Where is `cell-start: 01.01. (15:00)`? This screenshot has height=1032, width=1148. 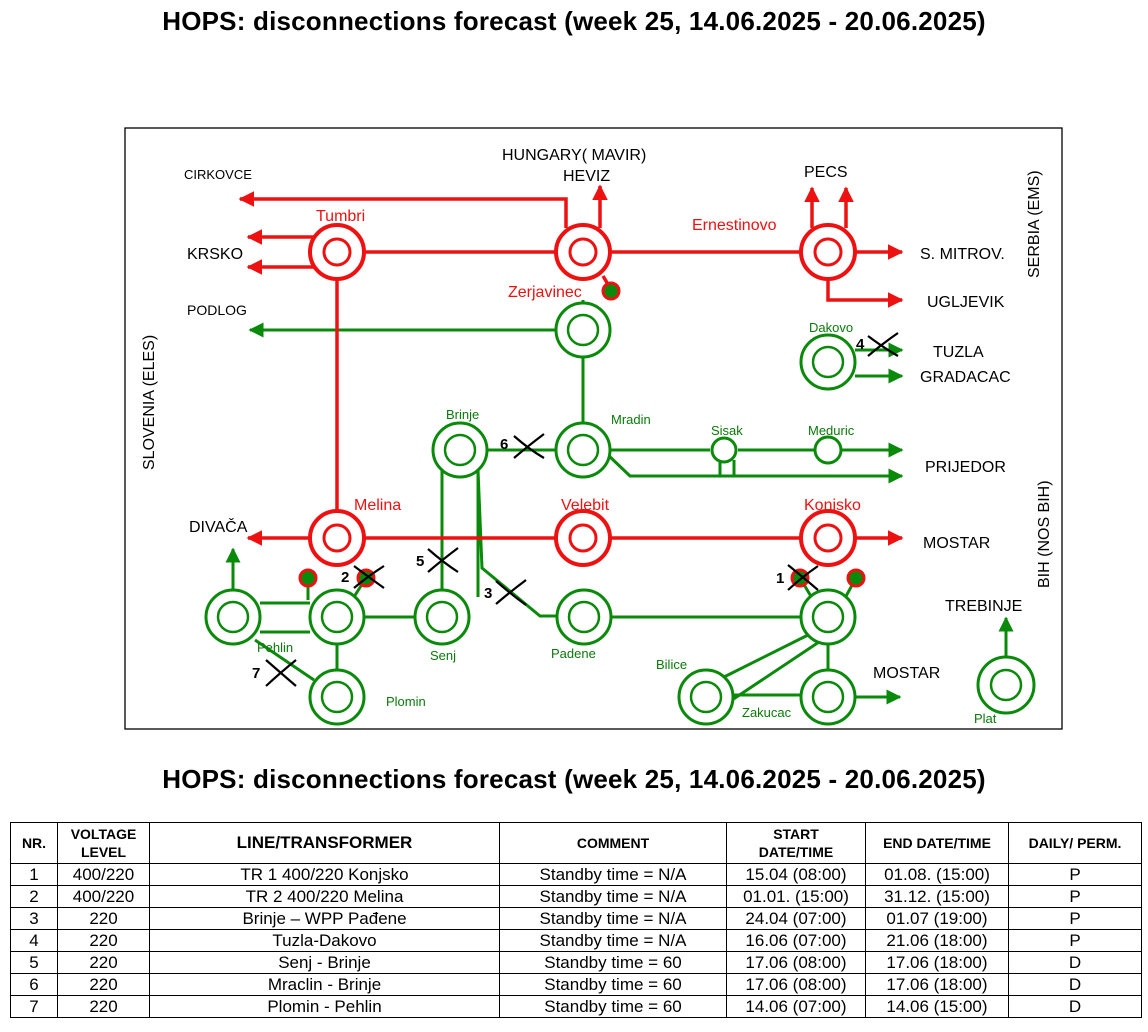
cell-start: 01.01. (15:00) is located at coordinates (796, 896).